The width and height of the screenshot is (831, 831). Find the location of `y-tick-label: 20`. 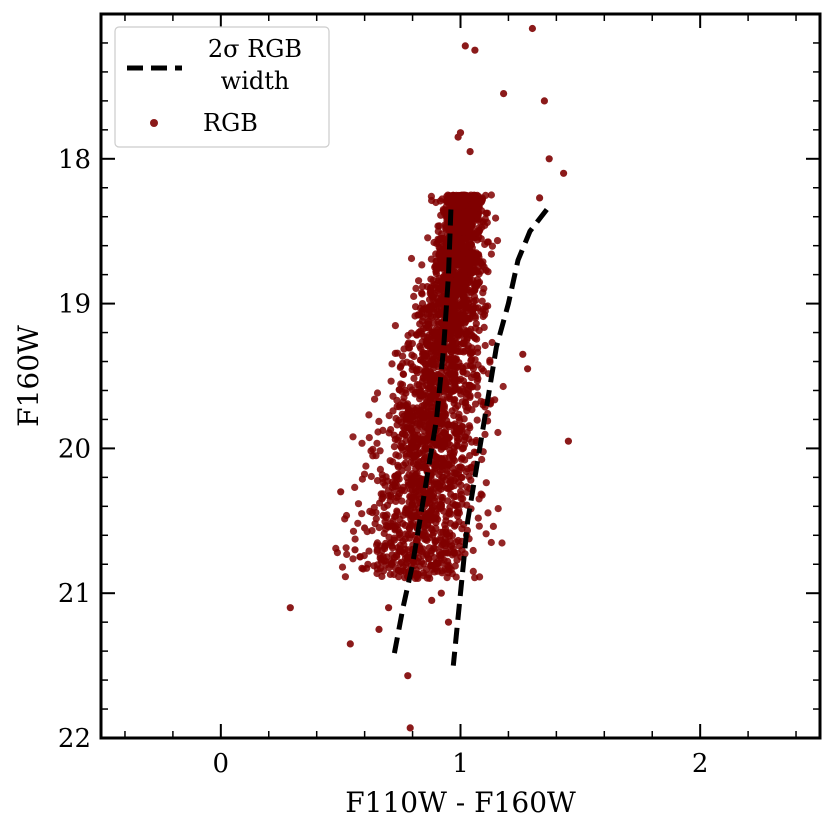

y-tick-label: 20 is located at coordinates (74, 449).